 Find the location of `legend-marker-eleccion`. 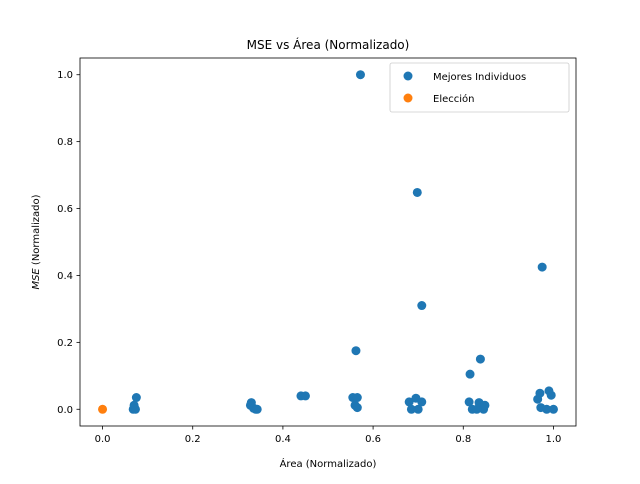

legend-marker-eleccion is located at coordinates (408, 98).